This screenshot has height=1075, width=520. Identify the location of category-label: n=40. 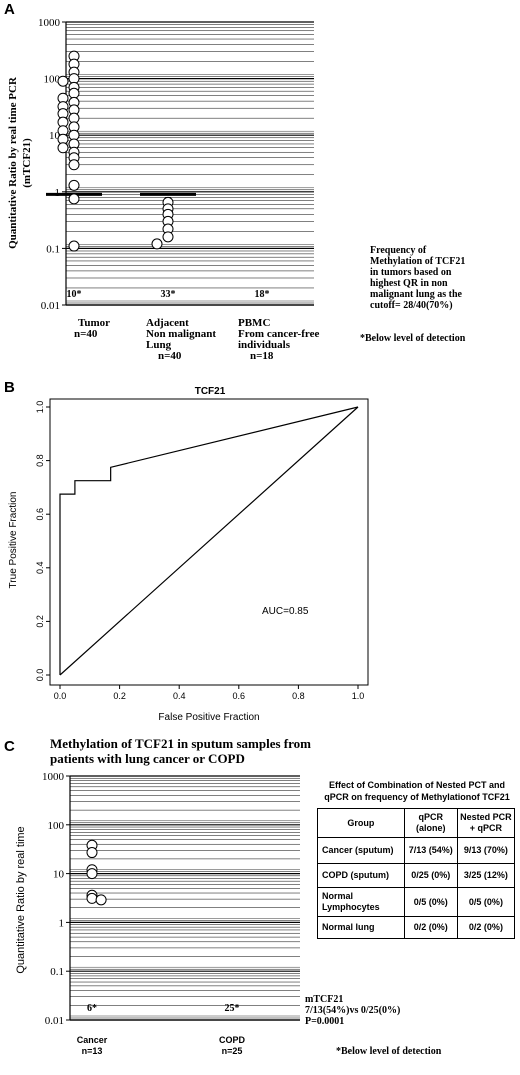
(170, 356).